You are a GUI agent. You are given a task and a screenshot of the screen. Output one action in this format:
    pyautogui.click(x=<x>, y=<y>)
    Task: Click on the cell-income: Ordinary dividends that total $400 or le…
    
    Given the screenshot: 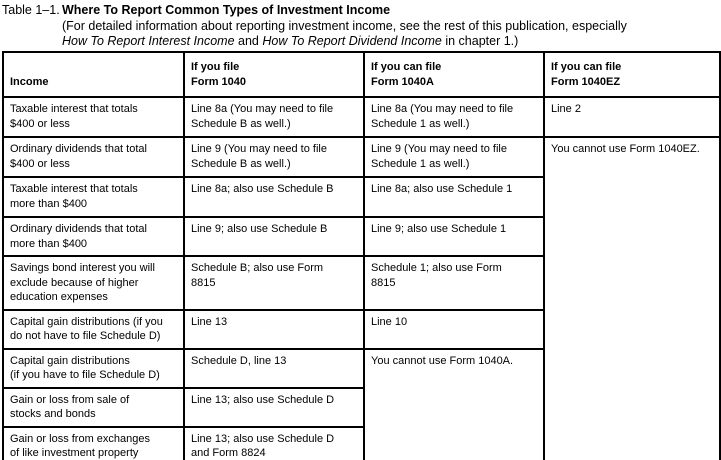 What is the action you would take?
    pyautogui.click(x=93, y=157)
    